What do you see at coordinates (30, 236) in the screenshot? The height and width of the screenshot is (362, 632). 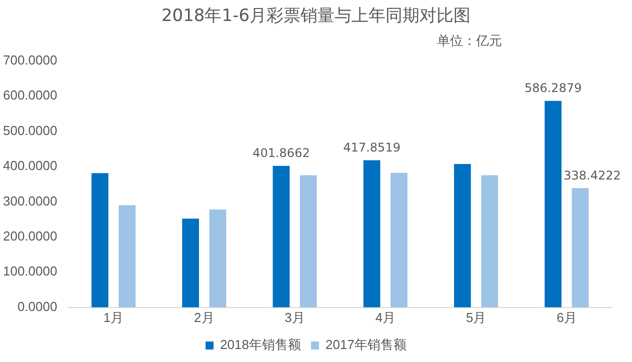 I see `y-tick-label: 200.0000` at bounding box center [30, 236].